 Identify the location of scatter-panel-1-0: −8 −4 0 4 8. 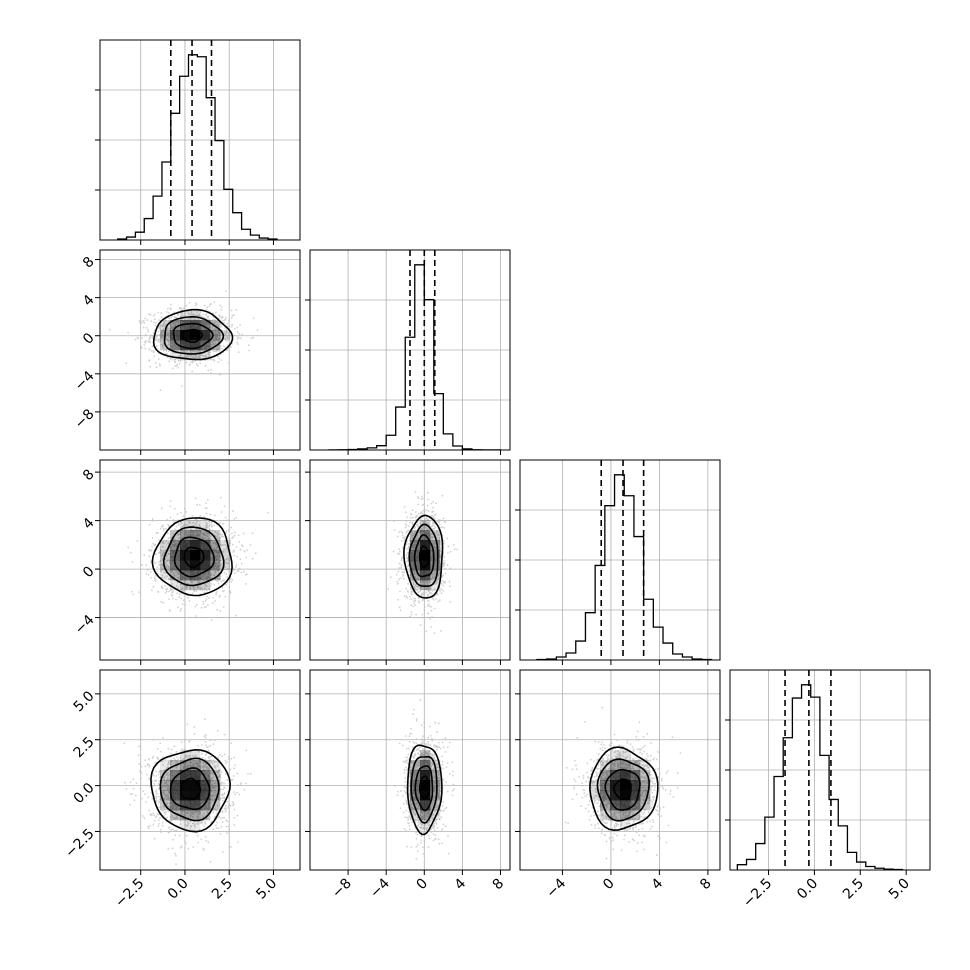
(186, 352).